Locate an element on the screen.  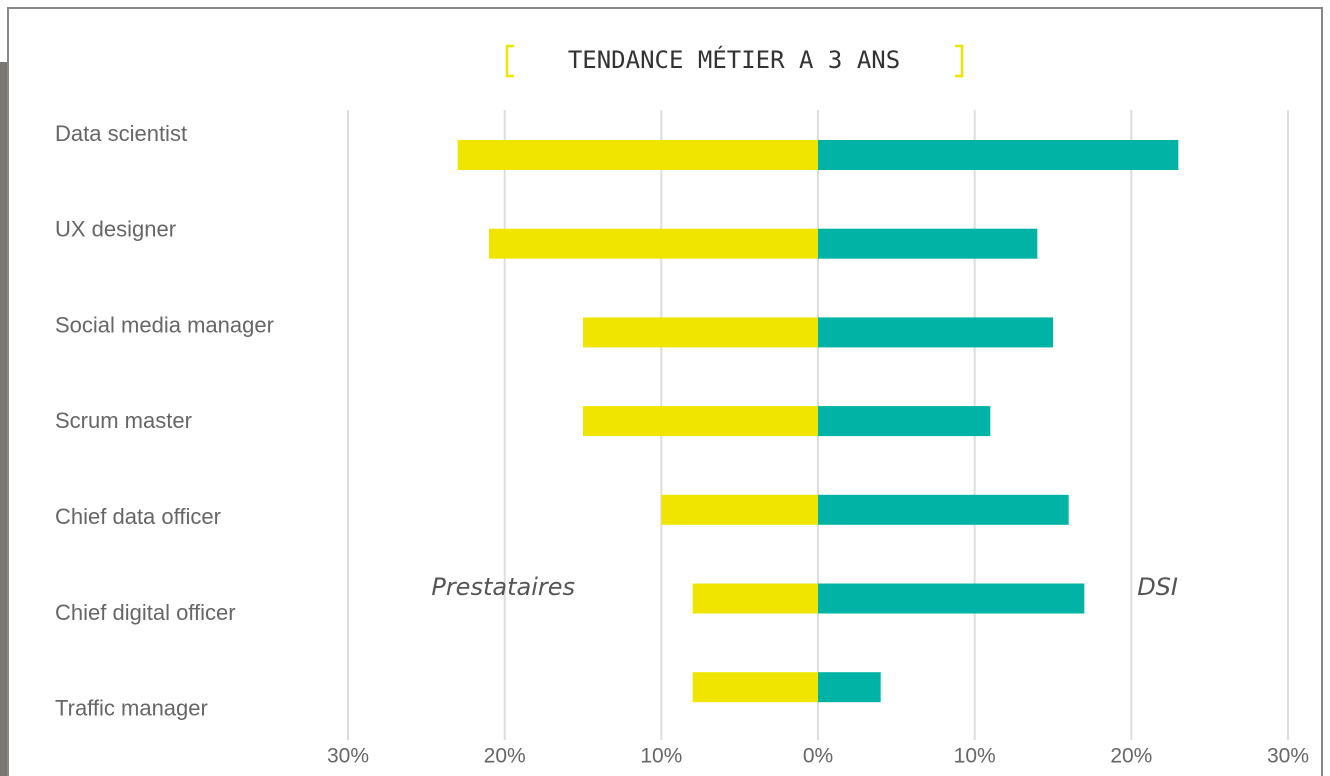
category-label: Traffic manager is located at coordinates (131, 708).